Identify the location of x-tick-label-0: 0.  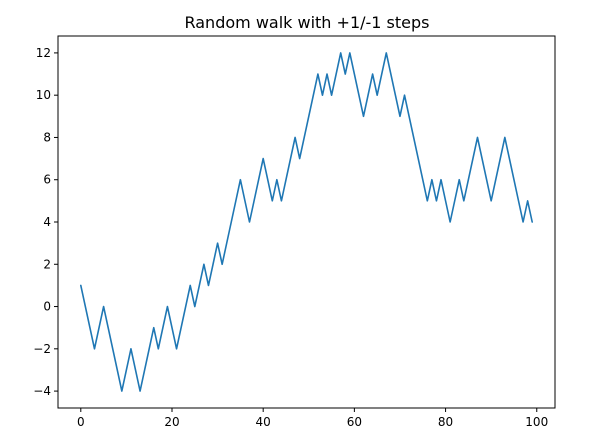
(81, 422).